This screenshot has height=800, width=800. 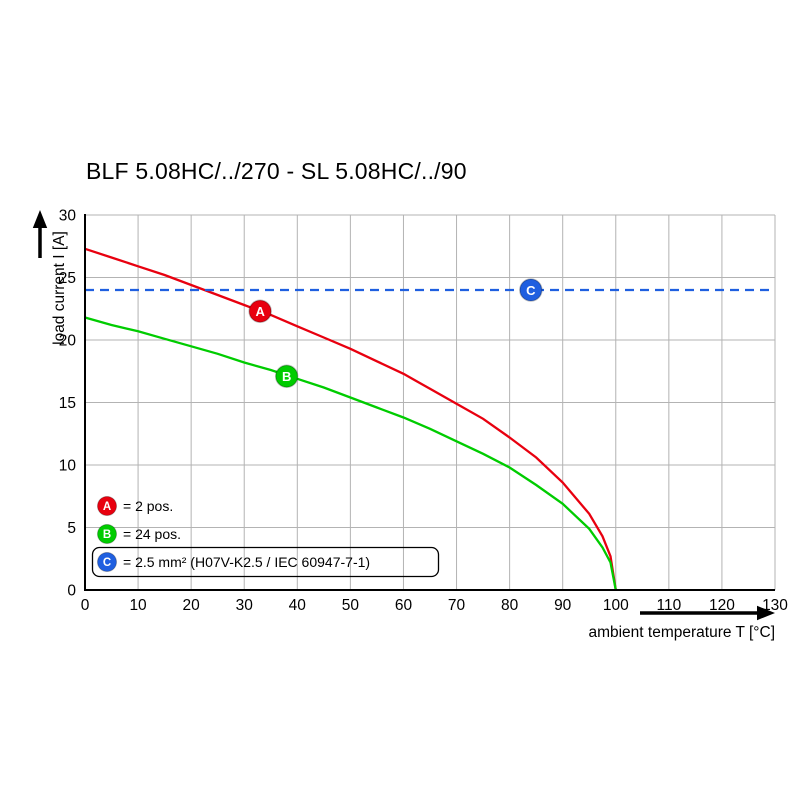 I want to click on y-axis-arrow, so click(x=40, y=234).